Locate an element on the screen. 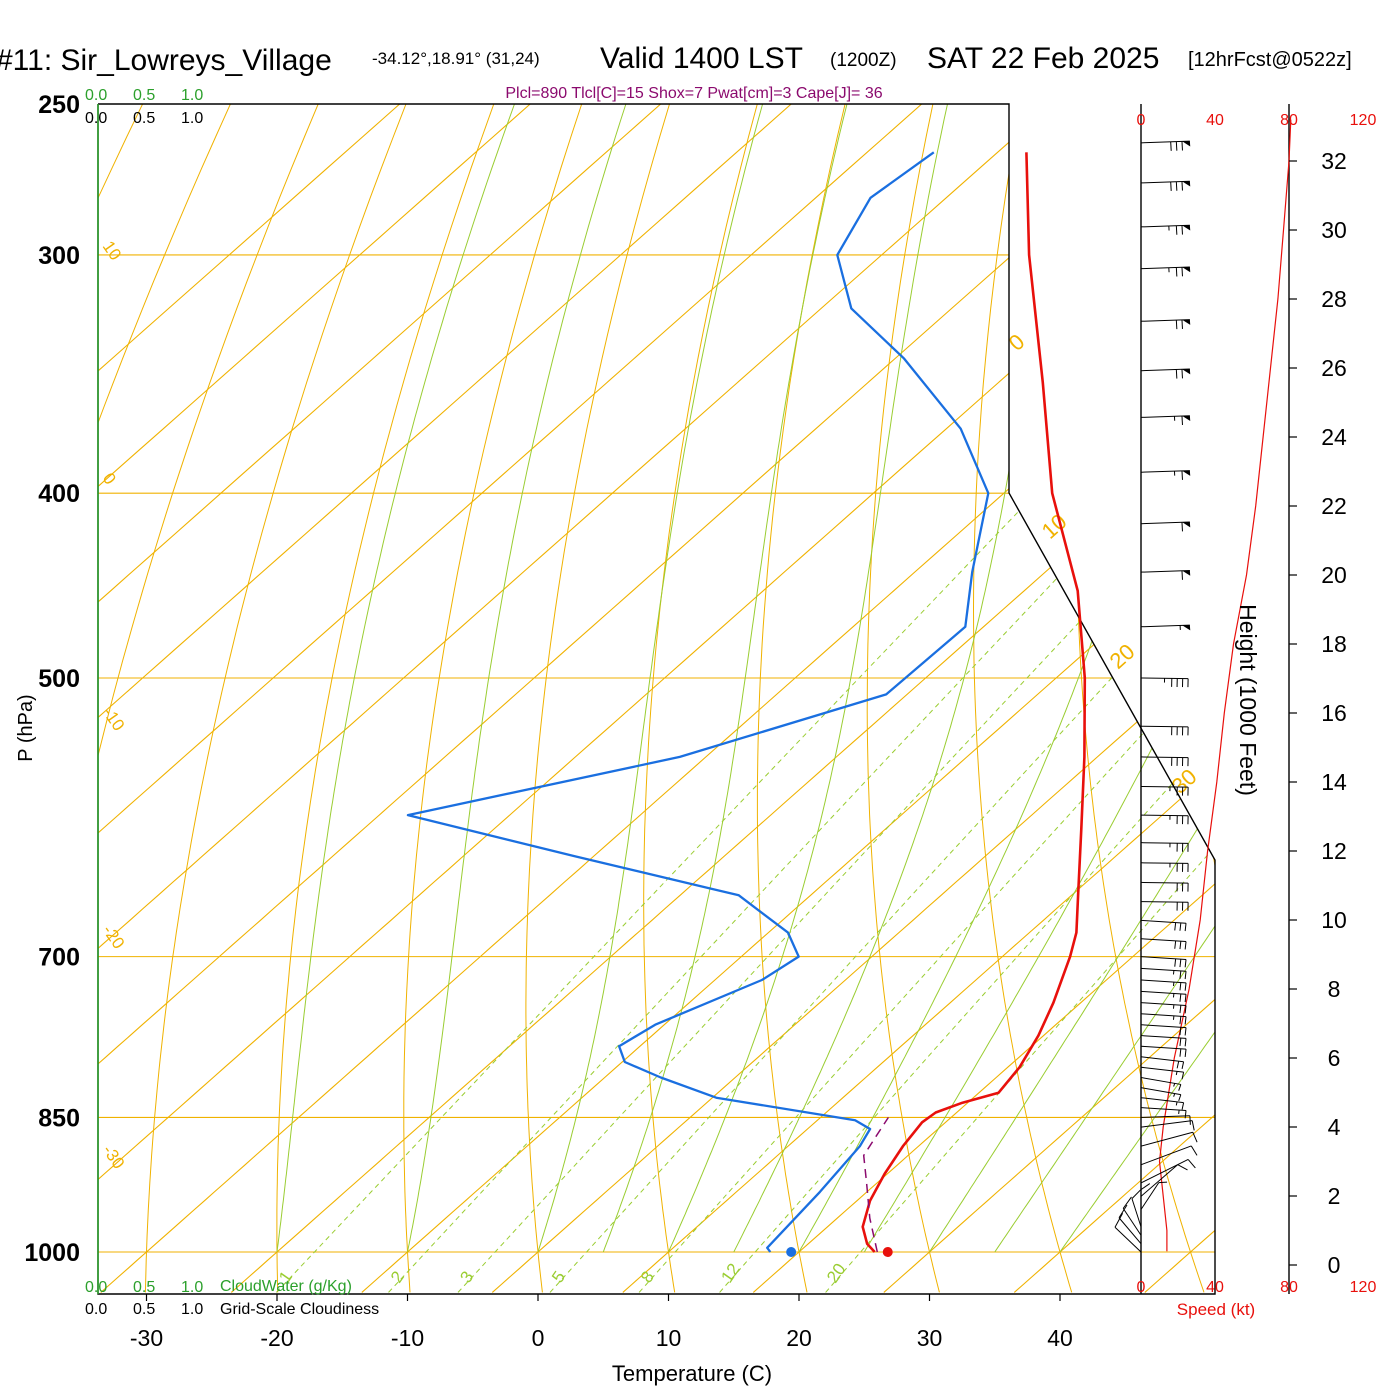  cloud-scale-bottom-2: 1.0 is located at coordinates (192, 1287).